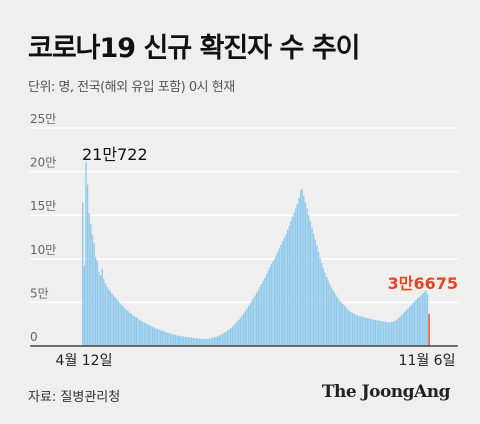  I want to click on peak-annotation: 21만722, so click(115, 154).